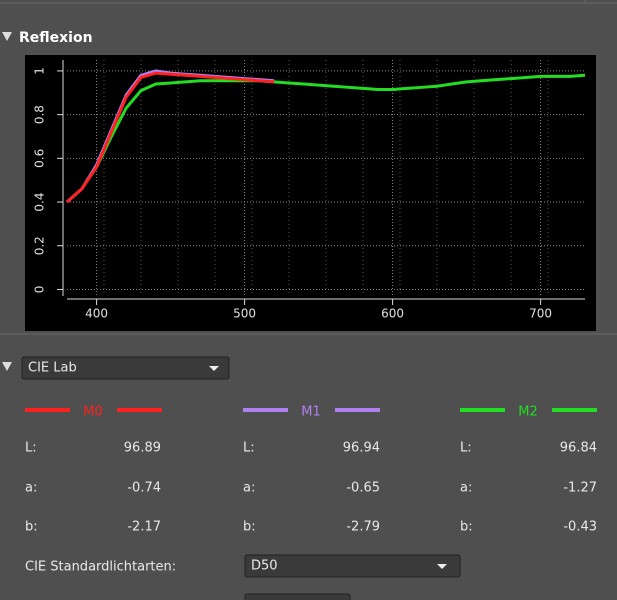 This screenshot has width=617, height=600. Describe the element at coordinates (100, 567) in the screenshot. I see `illuminant-label: CIE Standardlichtarten:` at that location.